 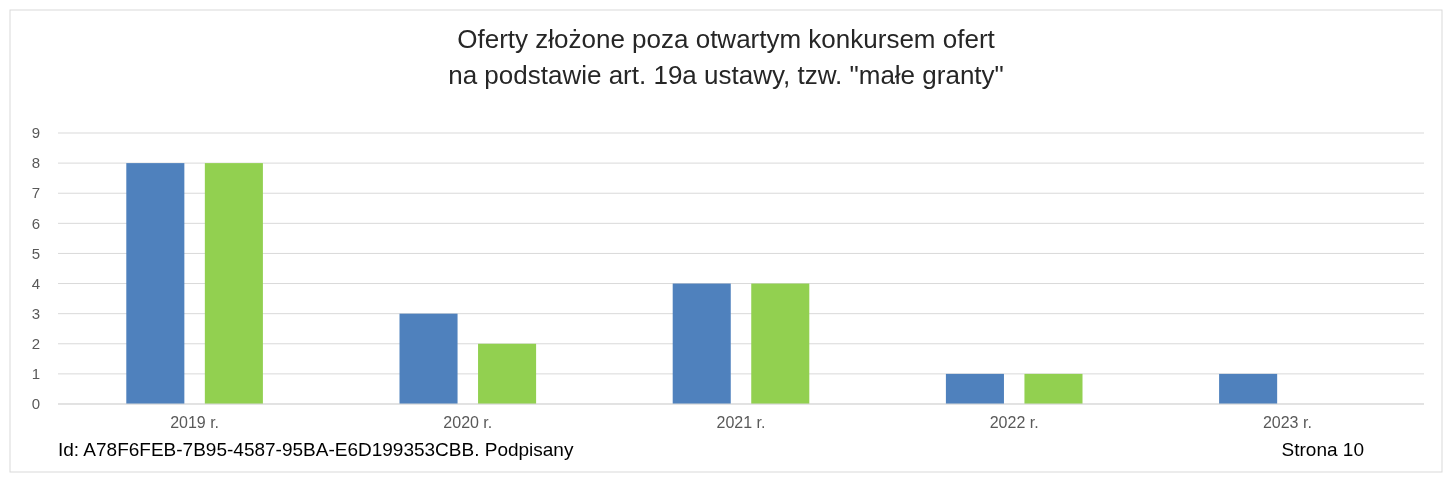 What do you see at coordinates (36, 283) in the screenshot?
I see `y-tick-label: 4` at bounding box center [36, 283].